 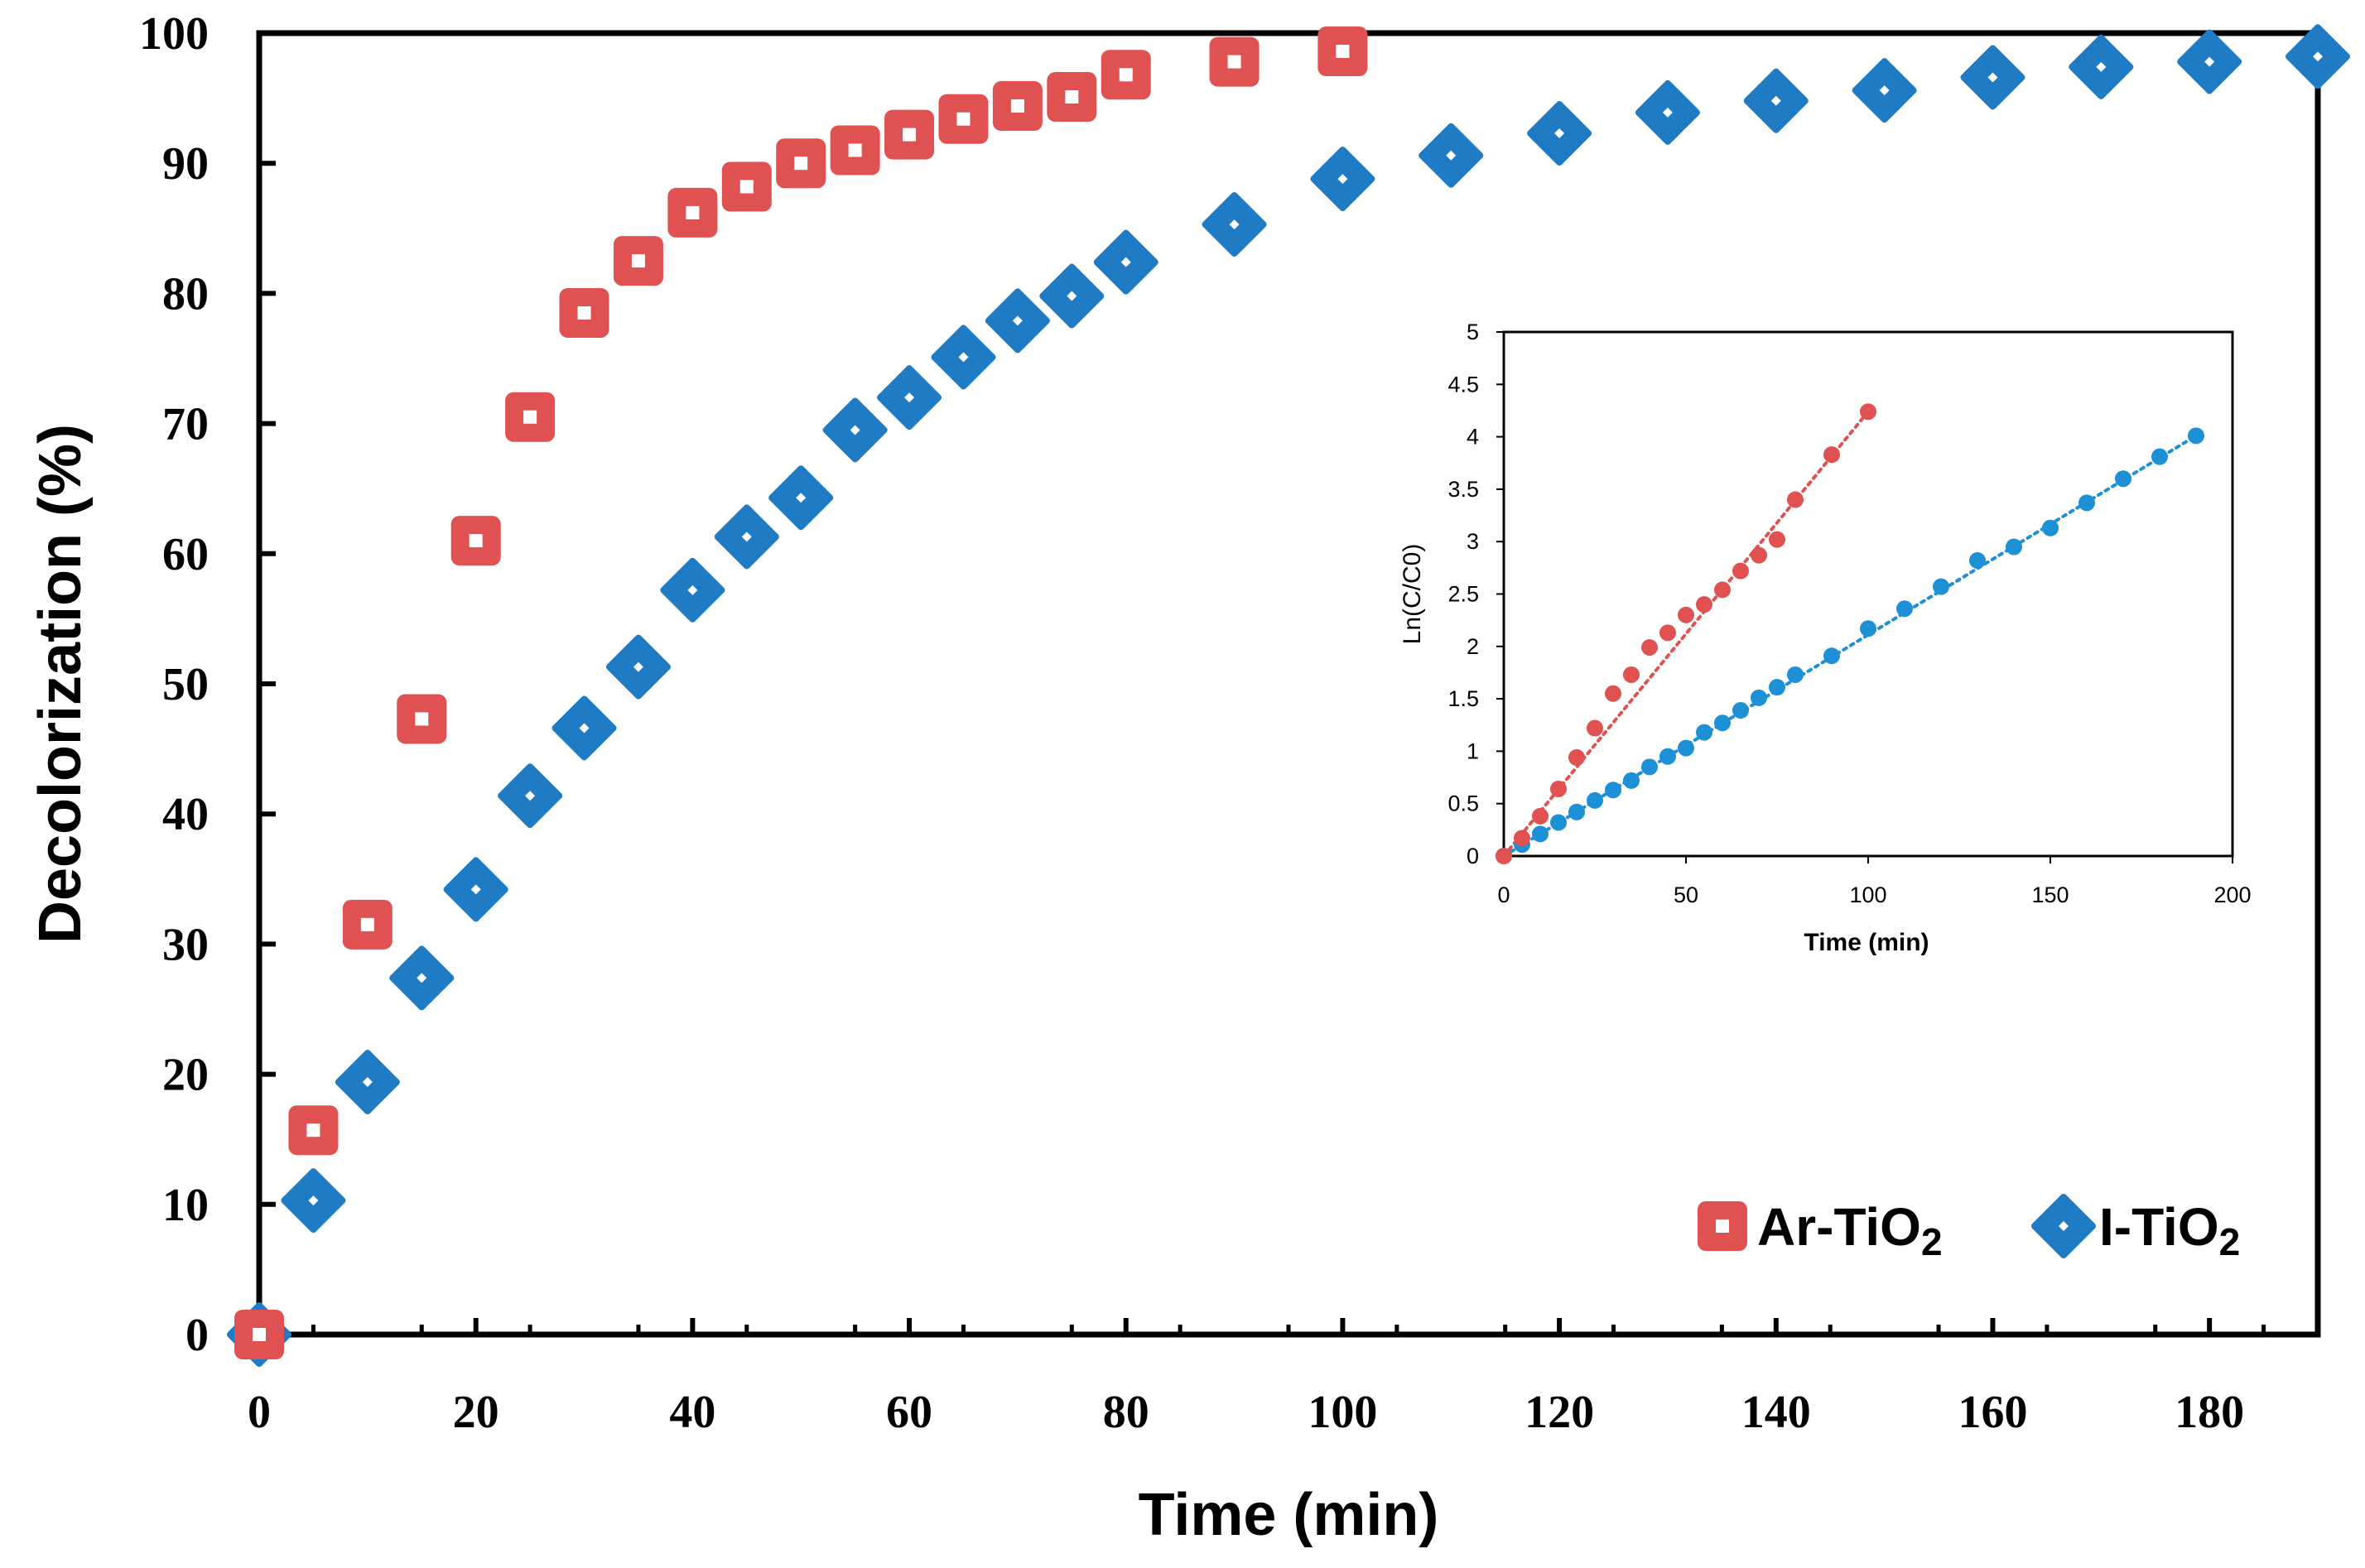 I want to click on inset-ar-tio2-trendline, so click(x=1686, y=634).